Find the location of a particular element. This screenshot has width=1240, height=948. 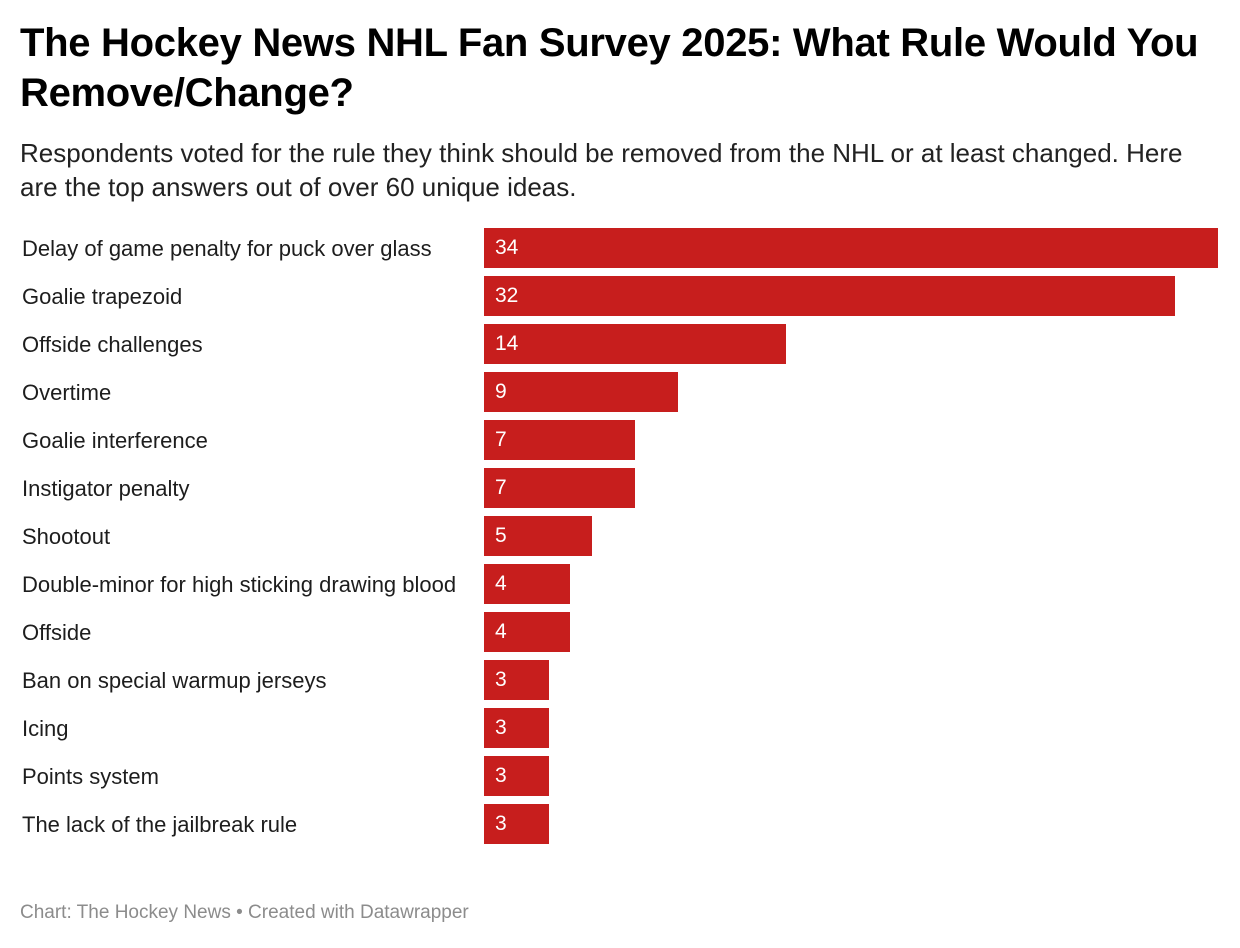

bar-value-label: 5 is located at coordinates (501, 535).